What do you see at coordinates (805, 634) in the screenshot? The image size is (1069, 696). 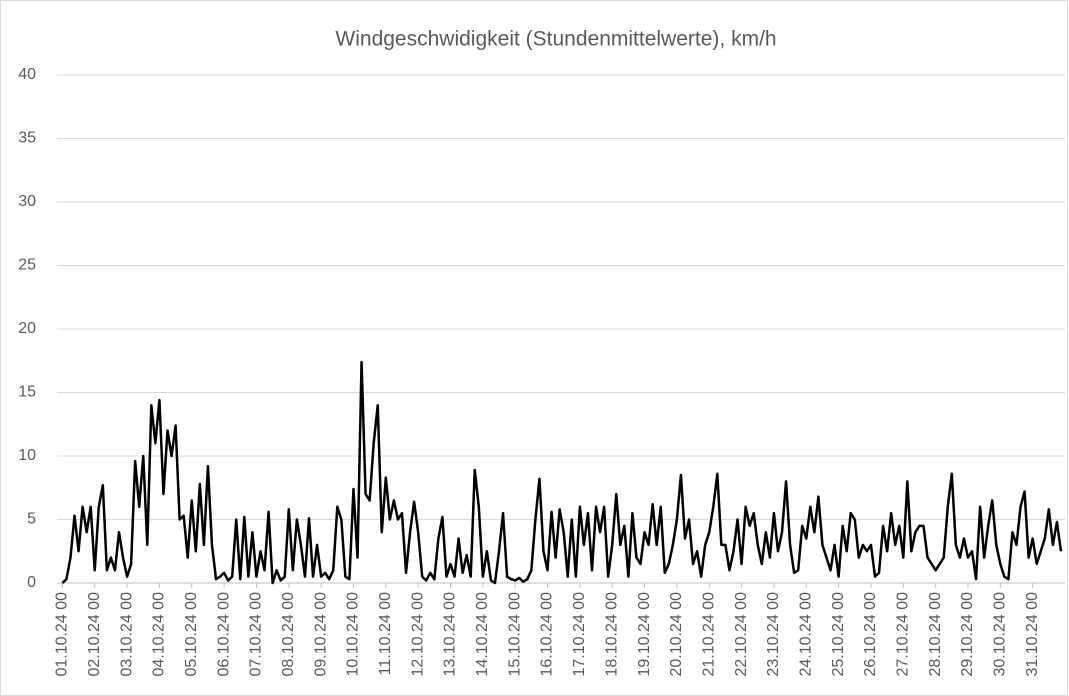 I see `x-tick-label: 24.10.24 00` at bounding box center [805, 634].